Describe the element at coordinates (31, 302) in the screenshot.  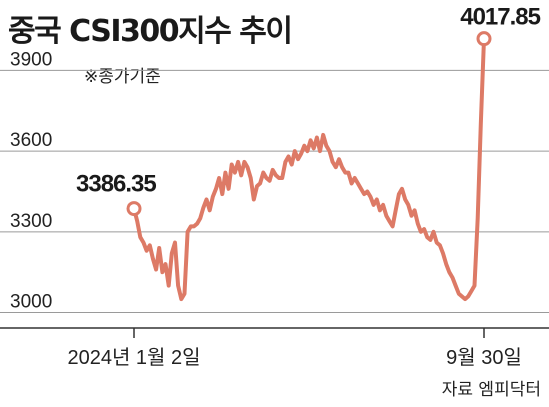
I see `y-tick-label-3000: 3000` at that location.